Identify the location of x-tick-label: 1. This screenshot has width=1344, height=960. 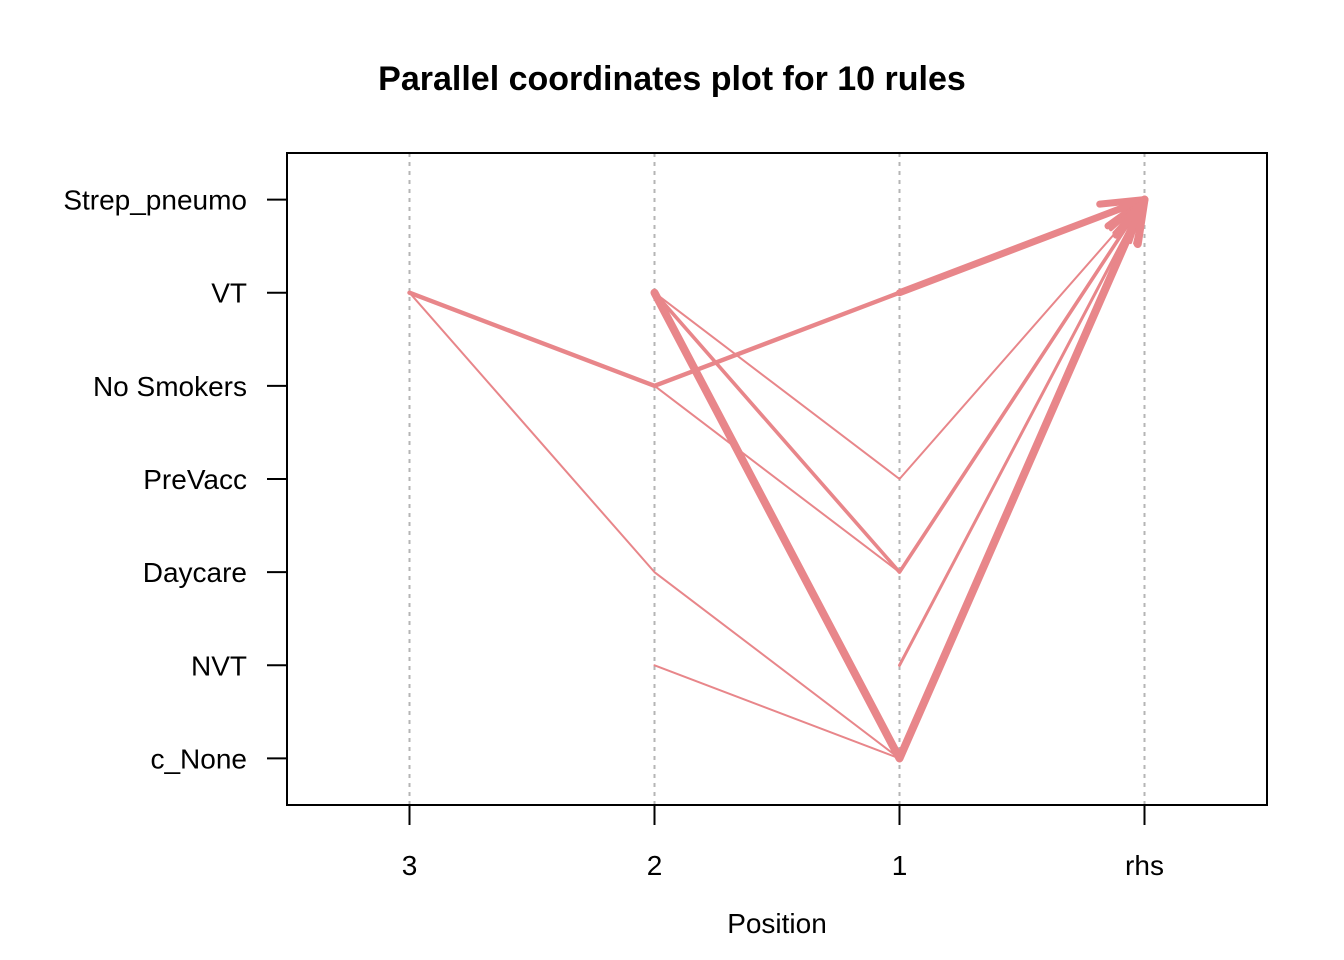
(900, 865).